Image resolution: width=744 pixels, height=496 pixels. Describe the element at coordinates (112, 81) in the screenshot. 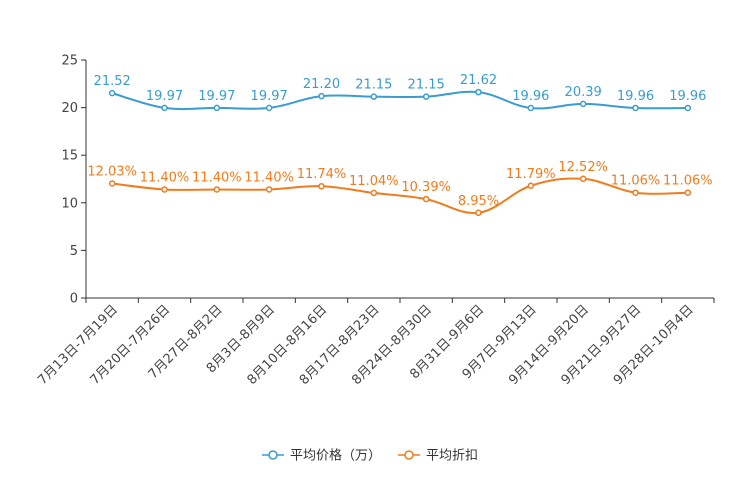

I see `price-data-label: 21.52` at that location.